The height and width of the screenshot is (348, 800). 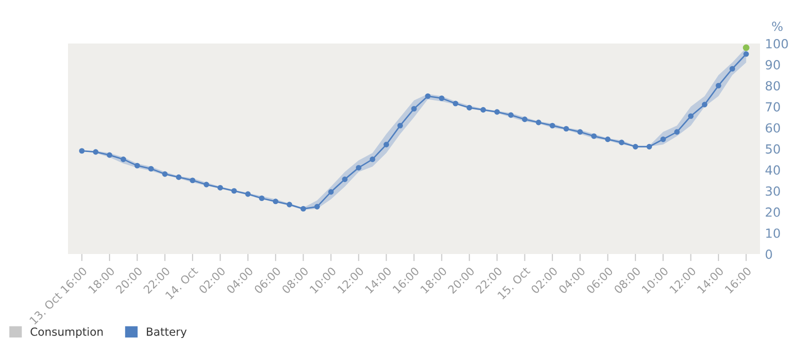 What do you see at coordinates (773, 107) in the screenshot?
I see `y-tick-label: 70` at bounding box center [773, 107].